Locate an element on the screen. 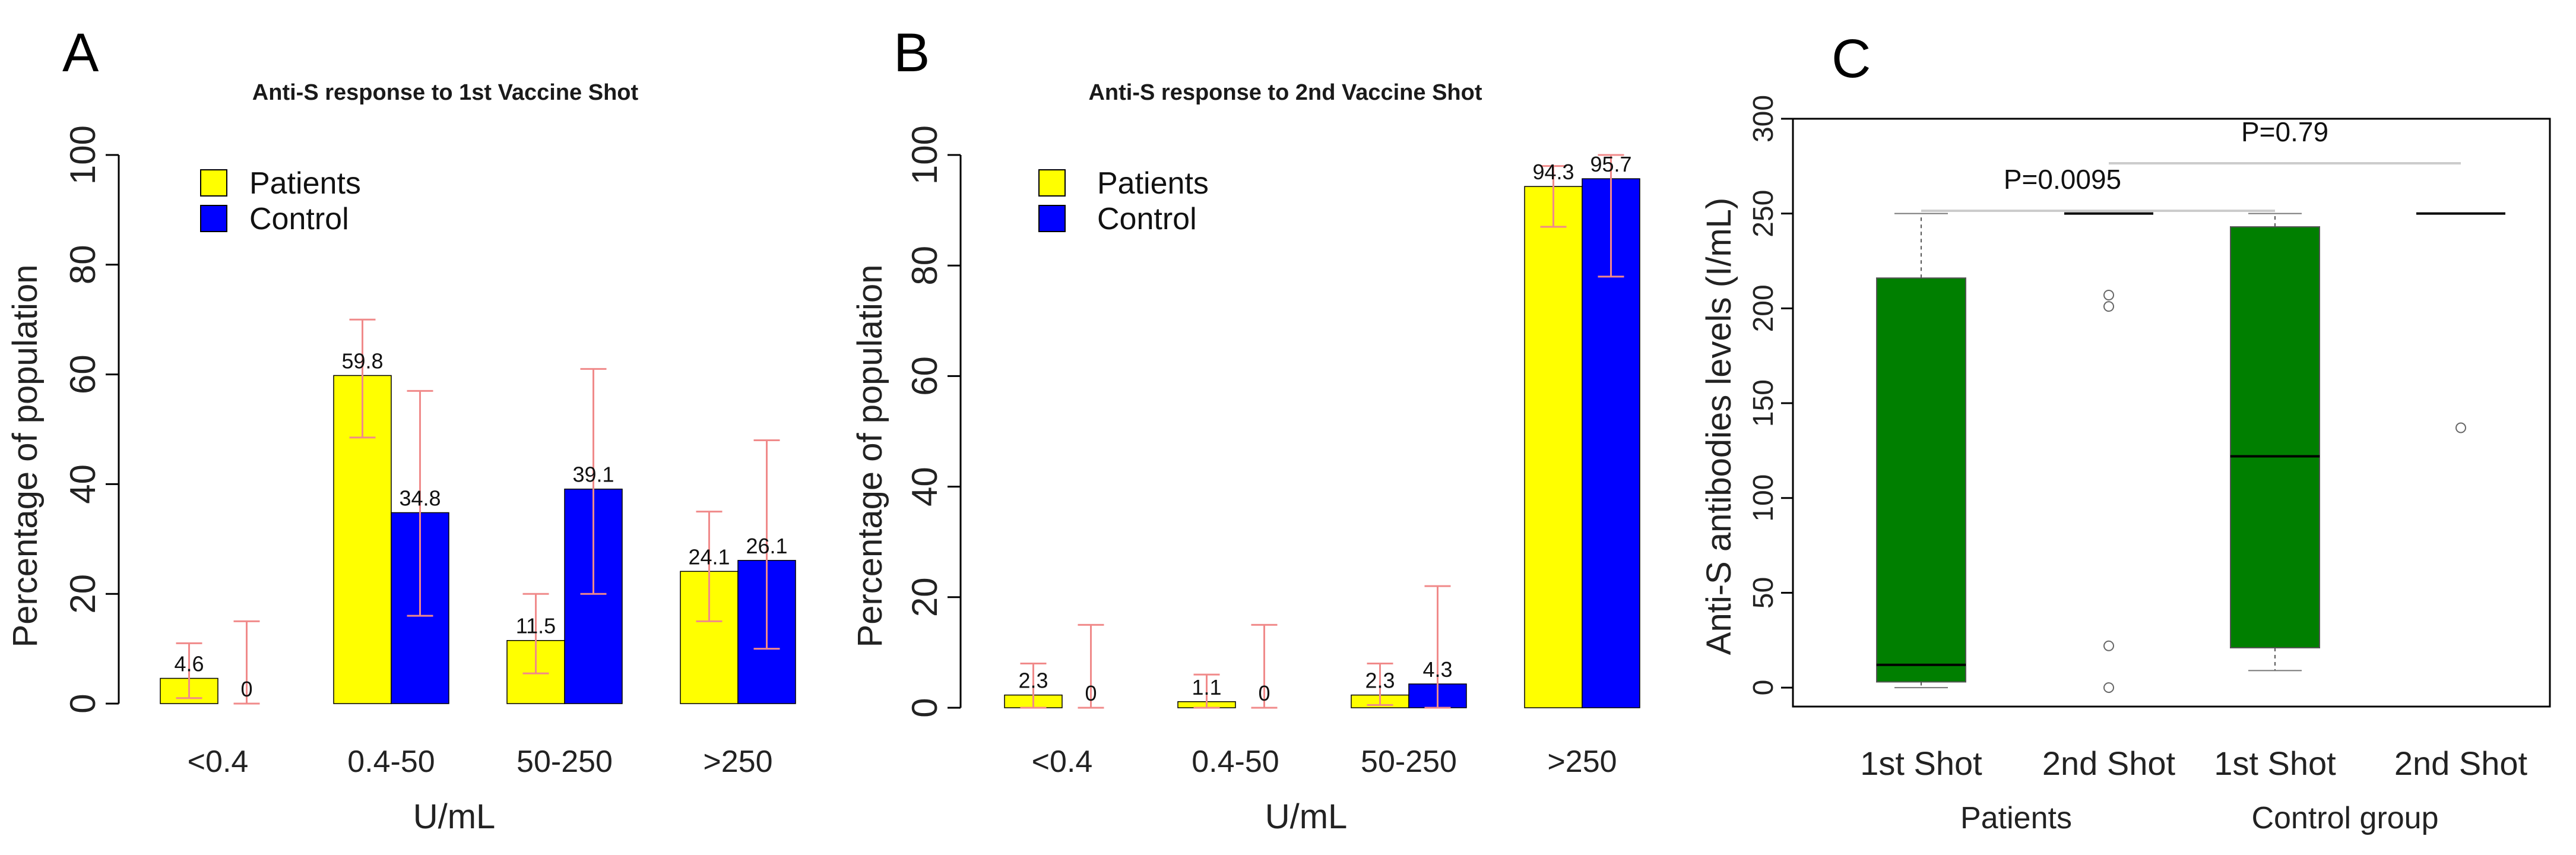  chart-c-ytick-label: 0 is located at coordinates (1764, 688).